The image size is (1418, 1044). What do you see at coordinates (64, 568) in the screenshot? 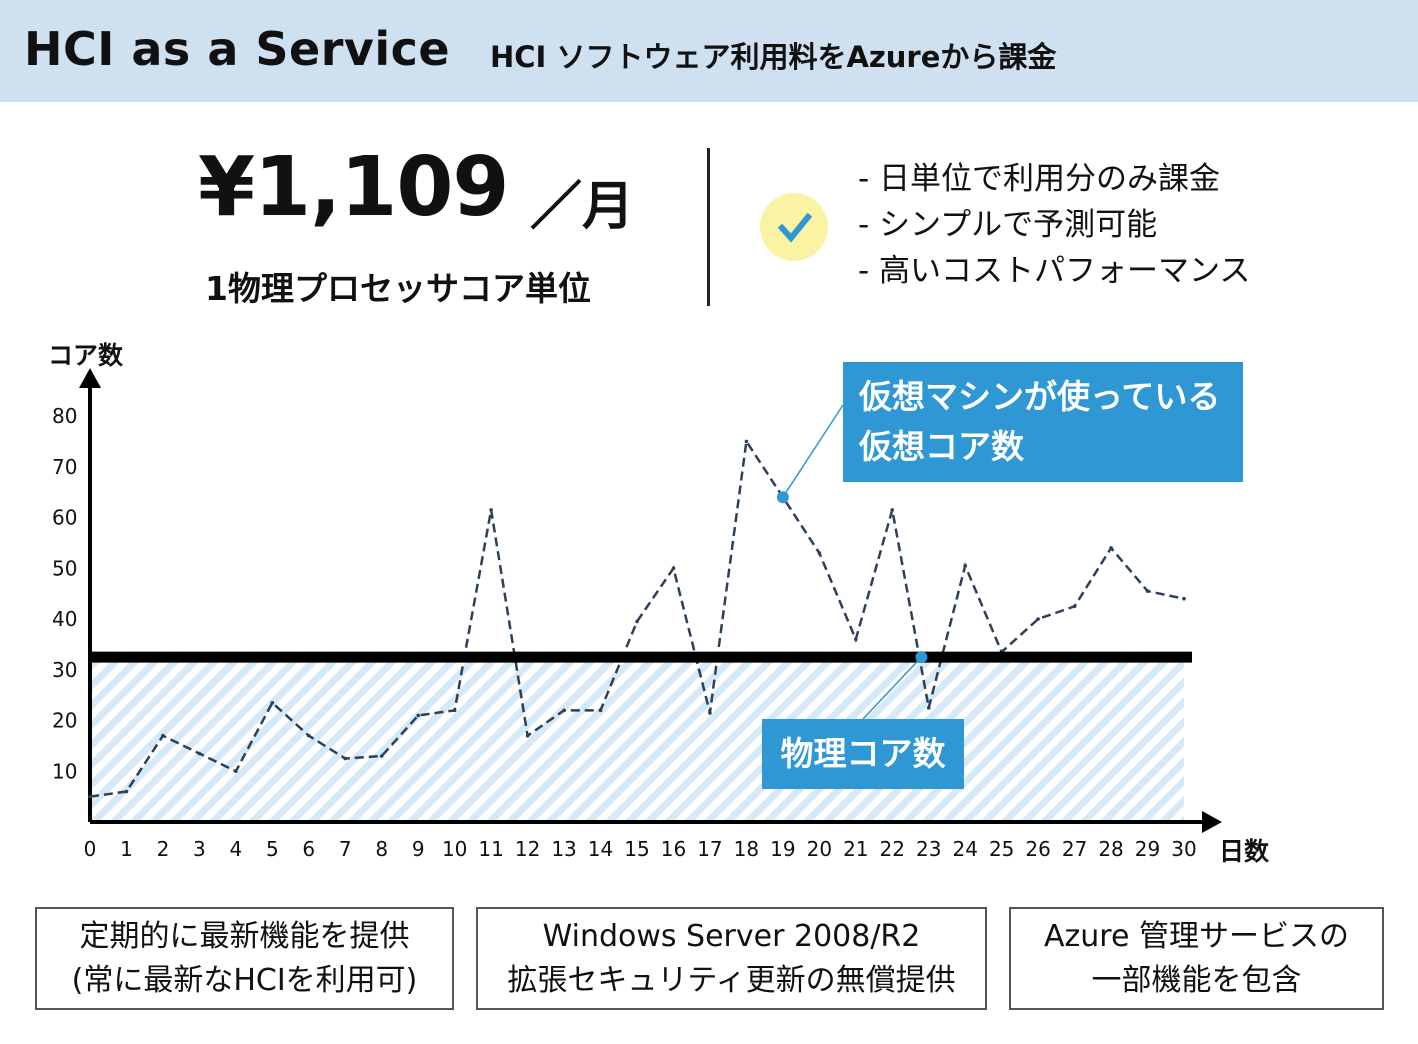
I see `y-tick-label: 50` at bounding box center [64, 568].